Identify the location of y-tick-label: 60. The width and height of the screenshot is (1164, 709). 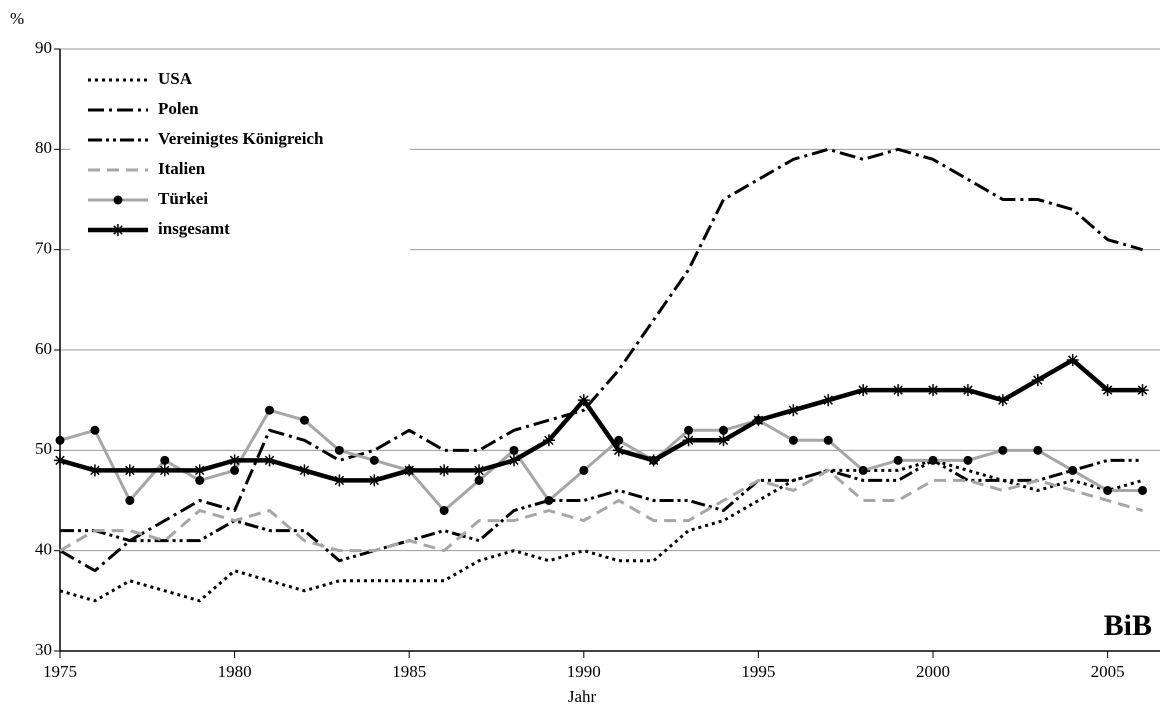
(43, 348).